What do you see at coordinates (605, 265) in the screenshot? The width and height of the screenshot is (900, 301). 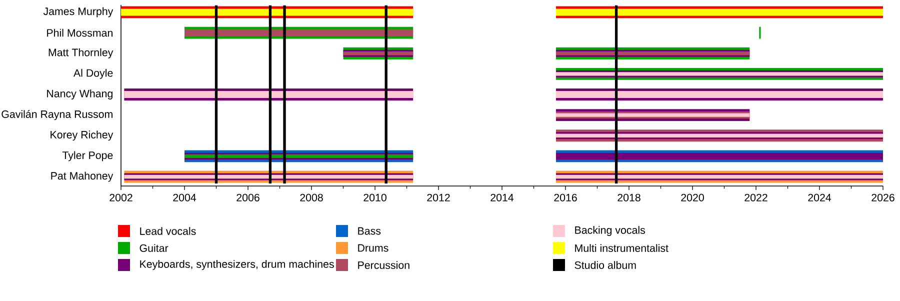 I see `legend-label: Studio album` at bounding box center [605, 265].